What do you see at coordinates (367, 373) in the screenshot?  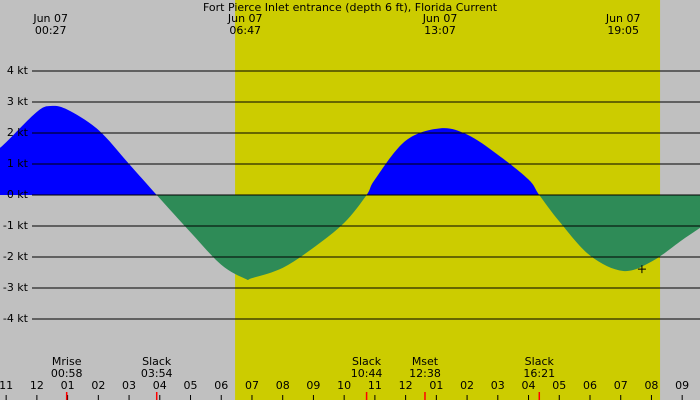 I see `event-time: 10:44` at bounding box center [367, 373].